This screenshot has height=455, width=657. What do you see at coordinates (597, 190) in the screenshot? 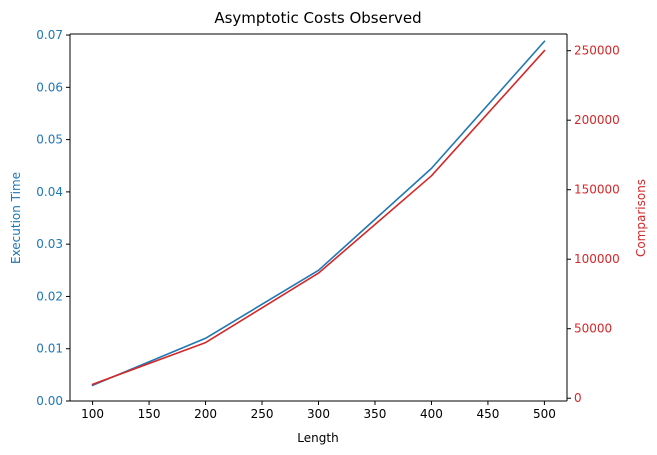
I see `y-right-tick-label: 150000` at bounding box center [597, 190].